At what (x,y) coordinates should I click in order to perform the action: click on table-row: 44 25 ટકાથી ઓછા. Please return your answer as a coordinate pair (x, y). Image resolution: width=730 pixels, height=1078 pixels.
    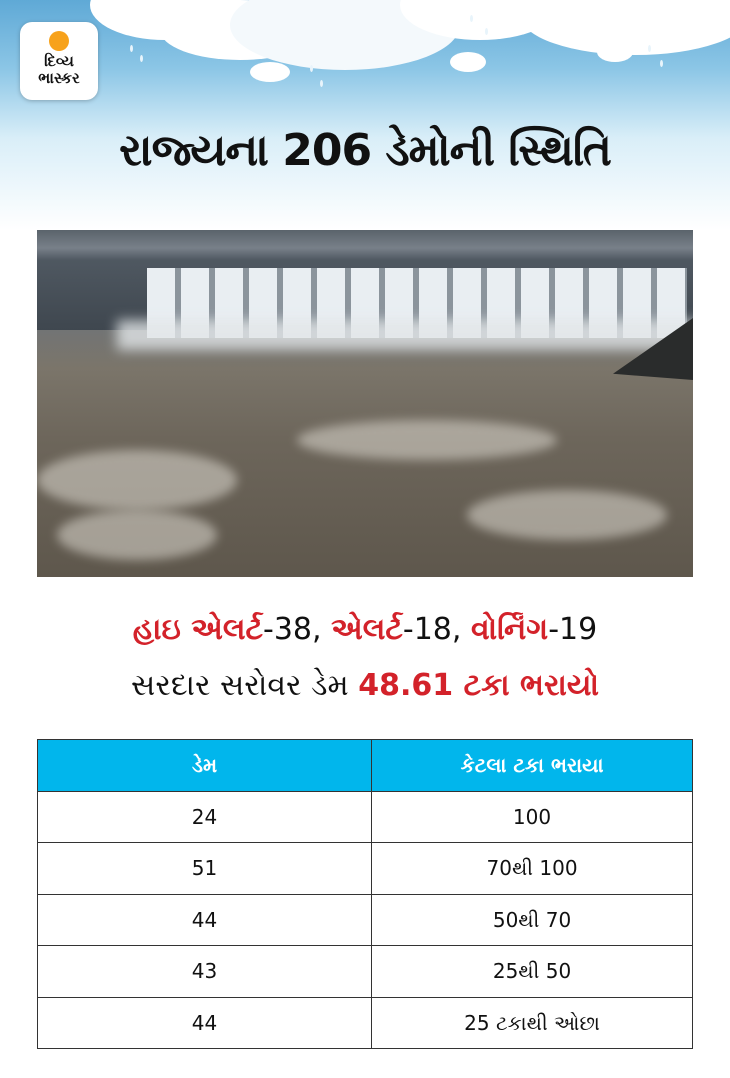
    Looking at the image, I should click on (364, 1022).